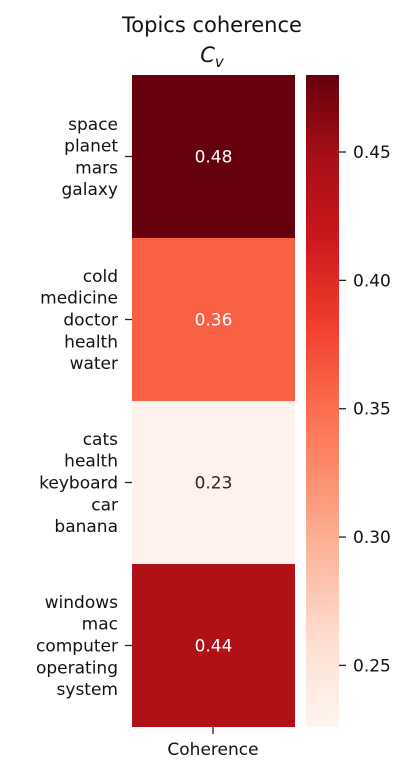  What do you see at coordinates (100, 277) in the screenshot?
I see `row-label-line: cold` at bounding box center [100, 277].